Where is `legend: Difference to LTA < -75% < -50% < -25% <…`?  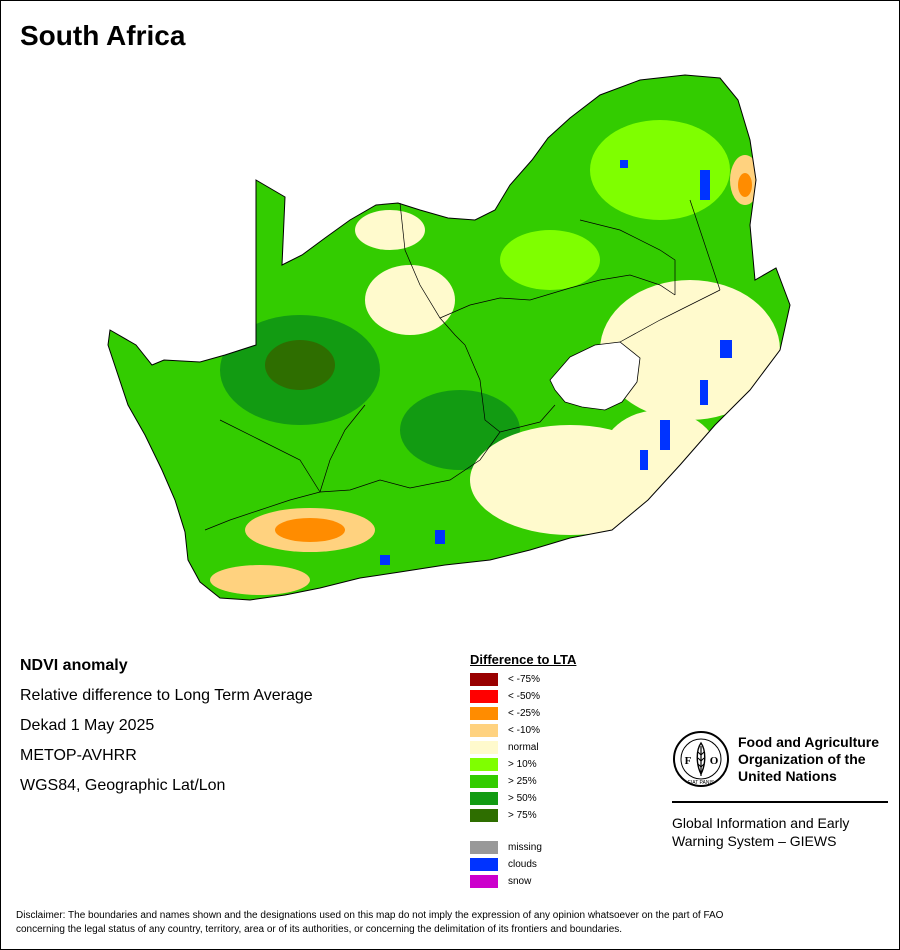
legend: Difference to LTA < -75% < -50% < -25% <… is located at coordinates (523, 771).